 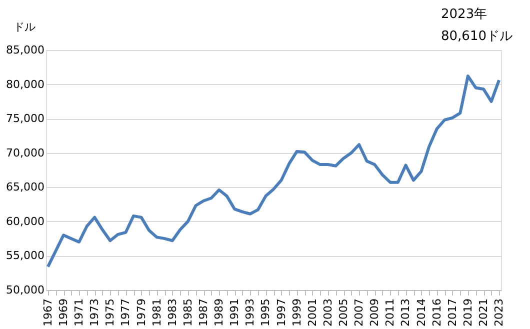 I want to click on x-tick-label: 2019, so click(x=467, y=312).